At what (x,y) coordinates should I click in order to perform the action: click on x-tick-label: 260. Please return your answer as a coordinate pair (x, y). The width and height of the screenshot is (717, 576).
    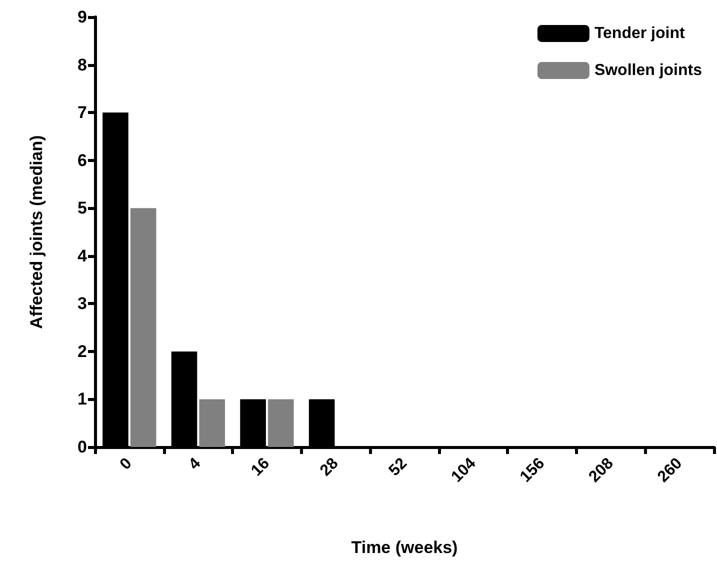
    Looking at the image, I should click on (670, 470).